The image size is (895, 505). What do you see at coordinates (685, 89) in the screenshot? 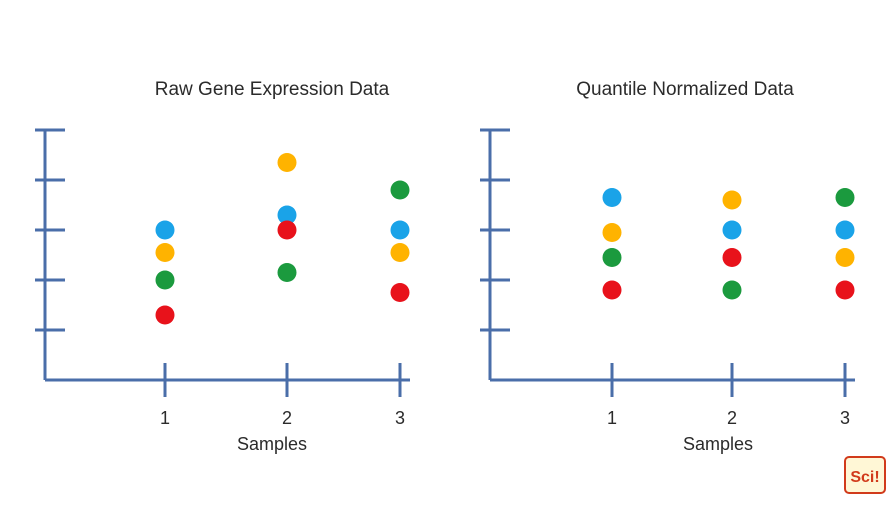
I see `chart-title: Quantile Normalized Data` at bounding box center [685, 89].